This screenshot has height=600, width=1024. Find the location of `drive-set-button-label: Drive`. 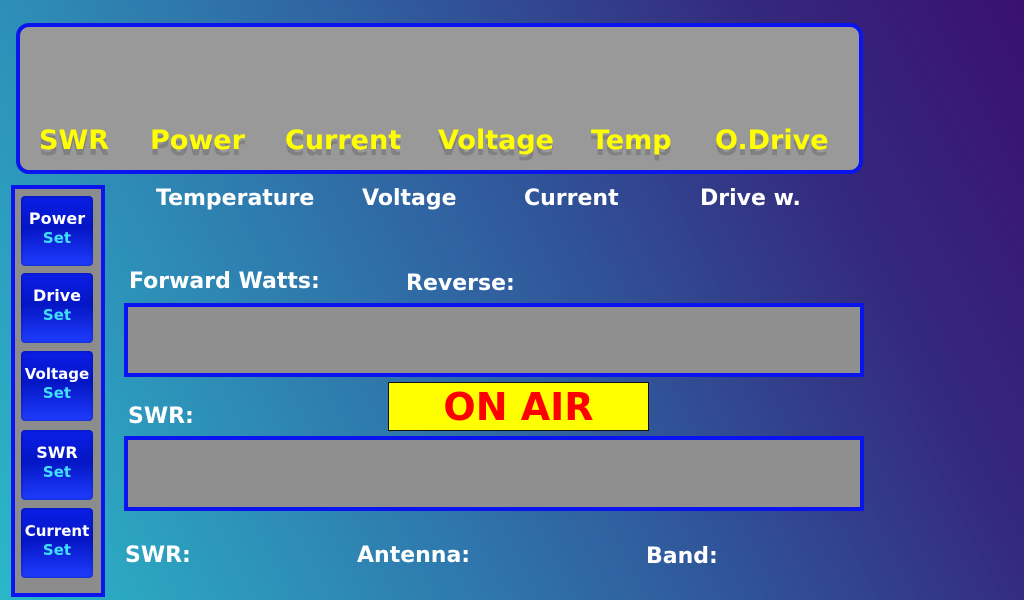

drive-set-button-label: Drive is located at coordinates (57, 295).